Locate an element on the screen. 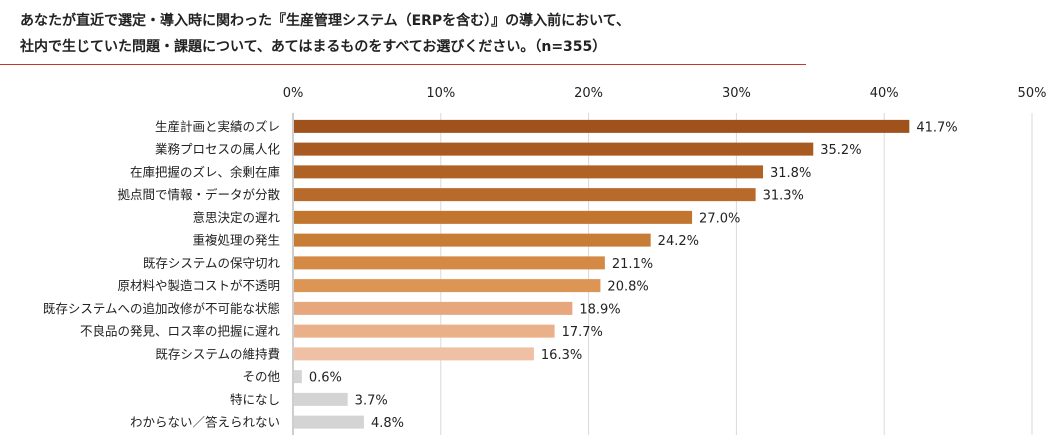 The width and height of the screenshot is (1062, 447). x-tick-label: 20% is located at coordinates (588, 93).